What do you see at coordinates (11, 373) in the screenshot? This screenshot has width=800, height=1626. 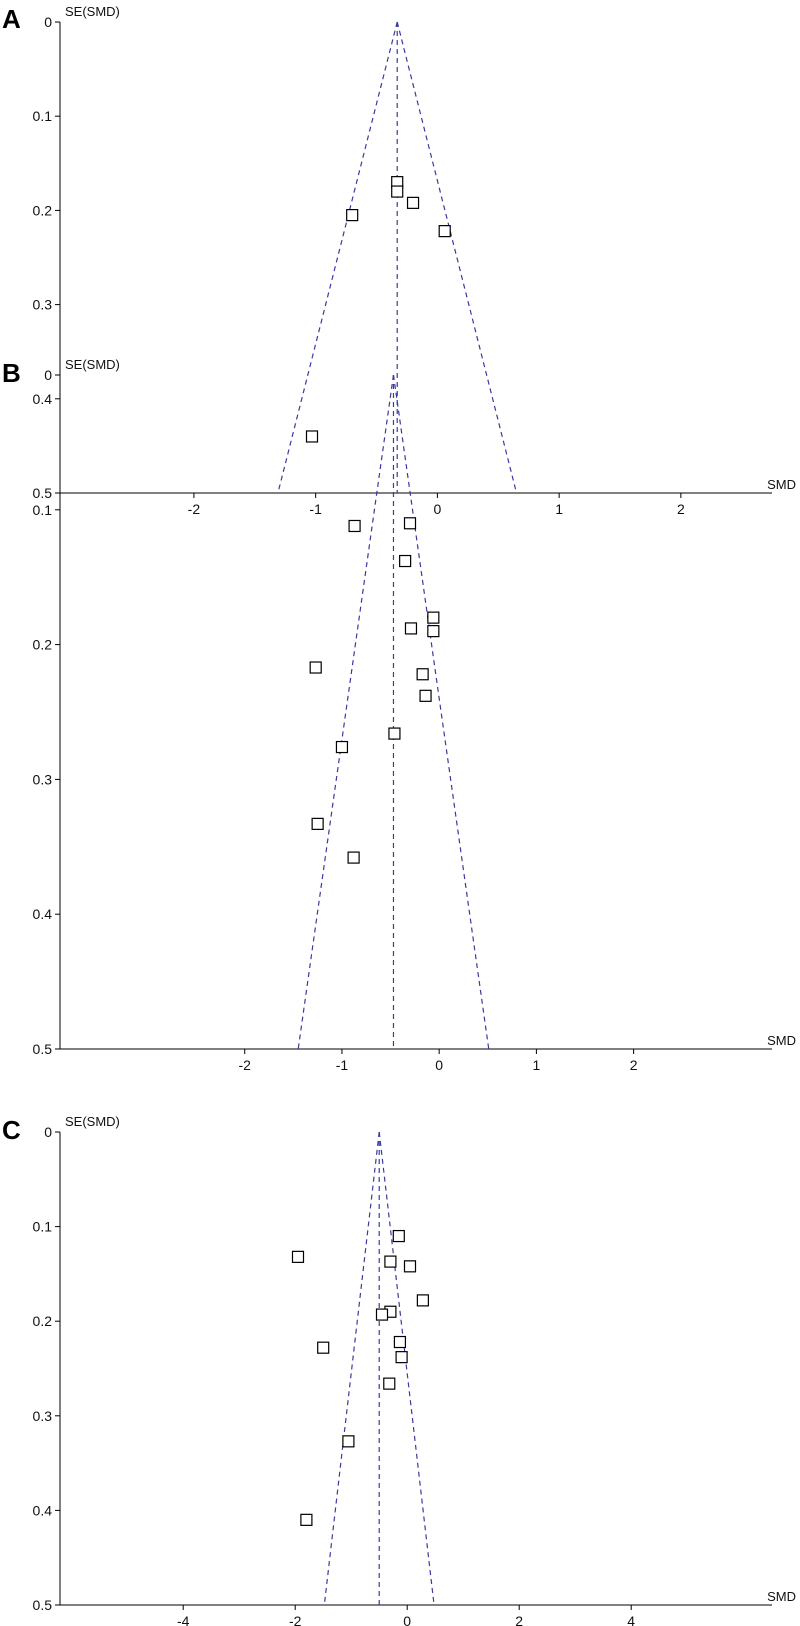 I see `panel-label: B` at bounding box center [11, 373].